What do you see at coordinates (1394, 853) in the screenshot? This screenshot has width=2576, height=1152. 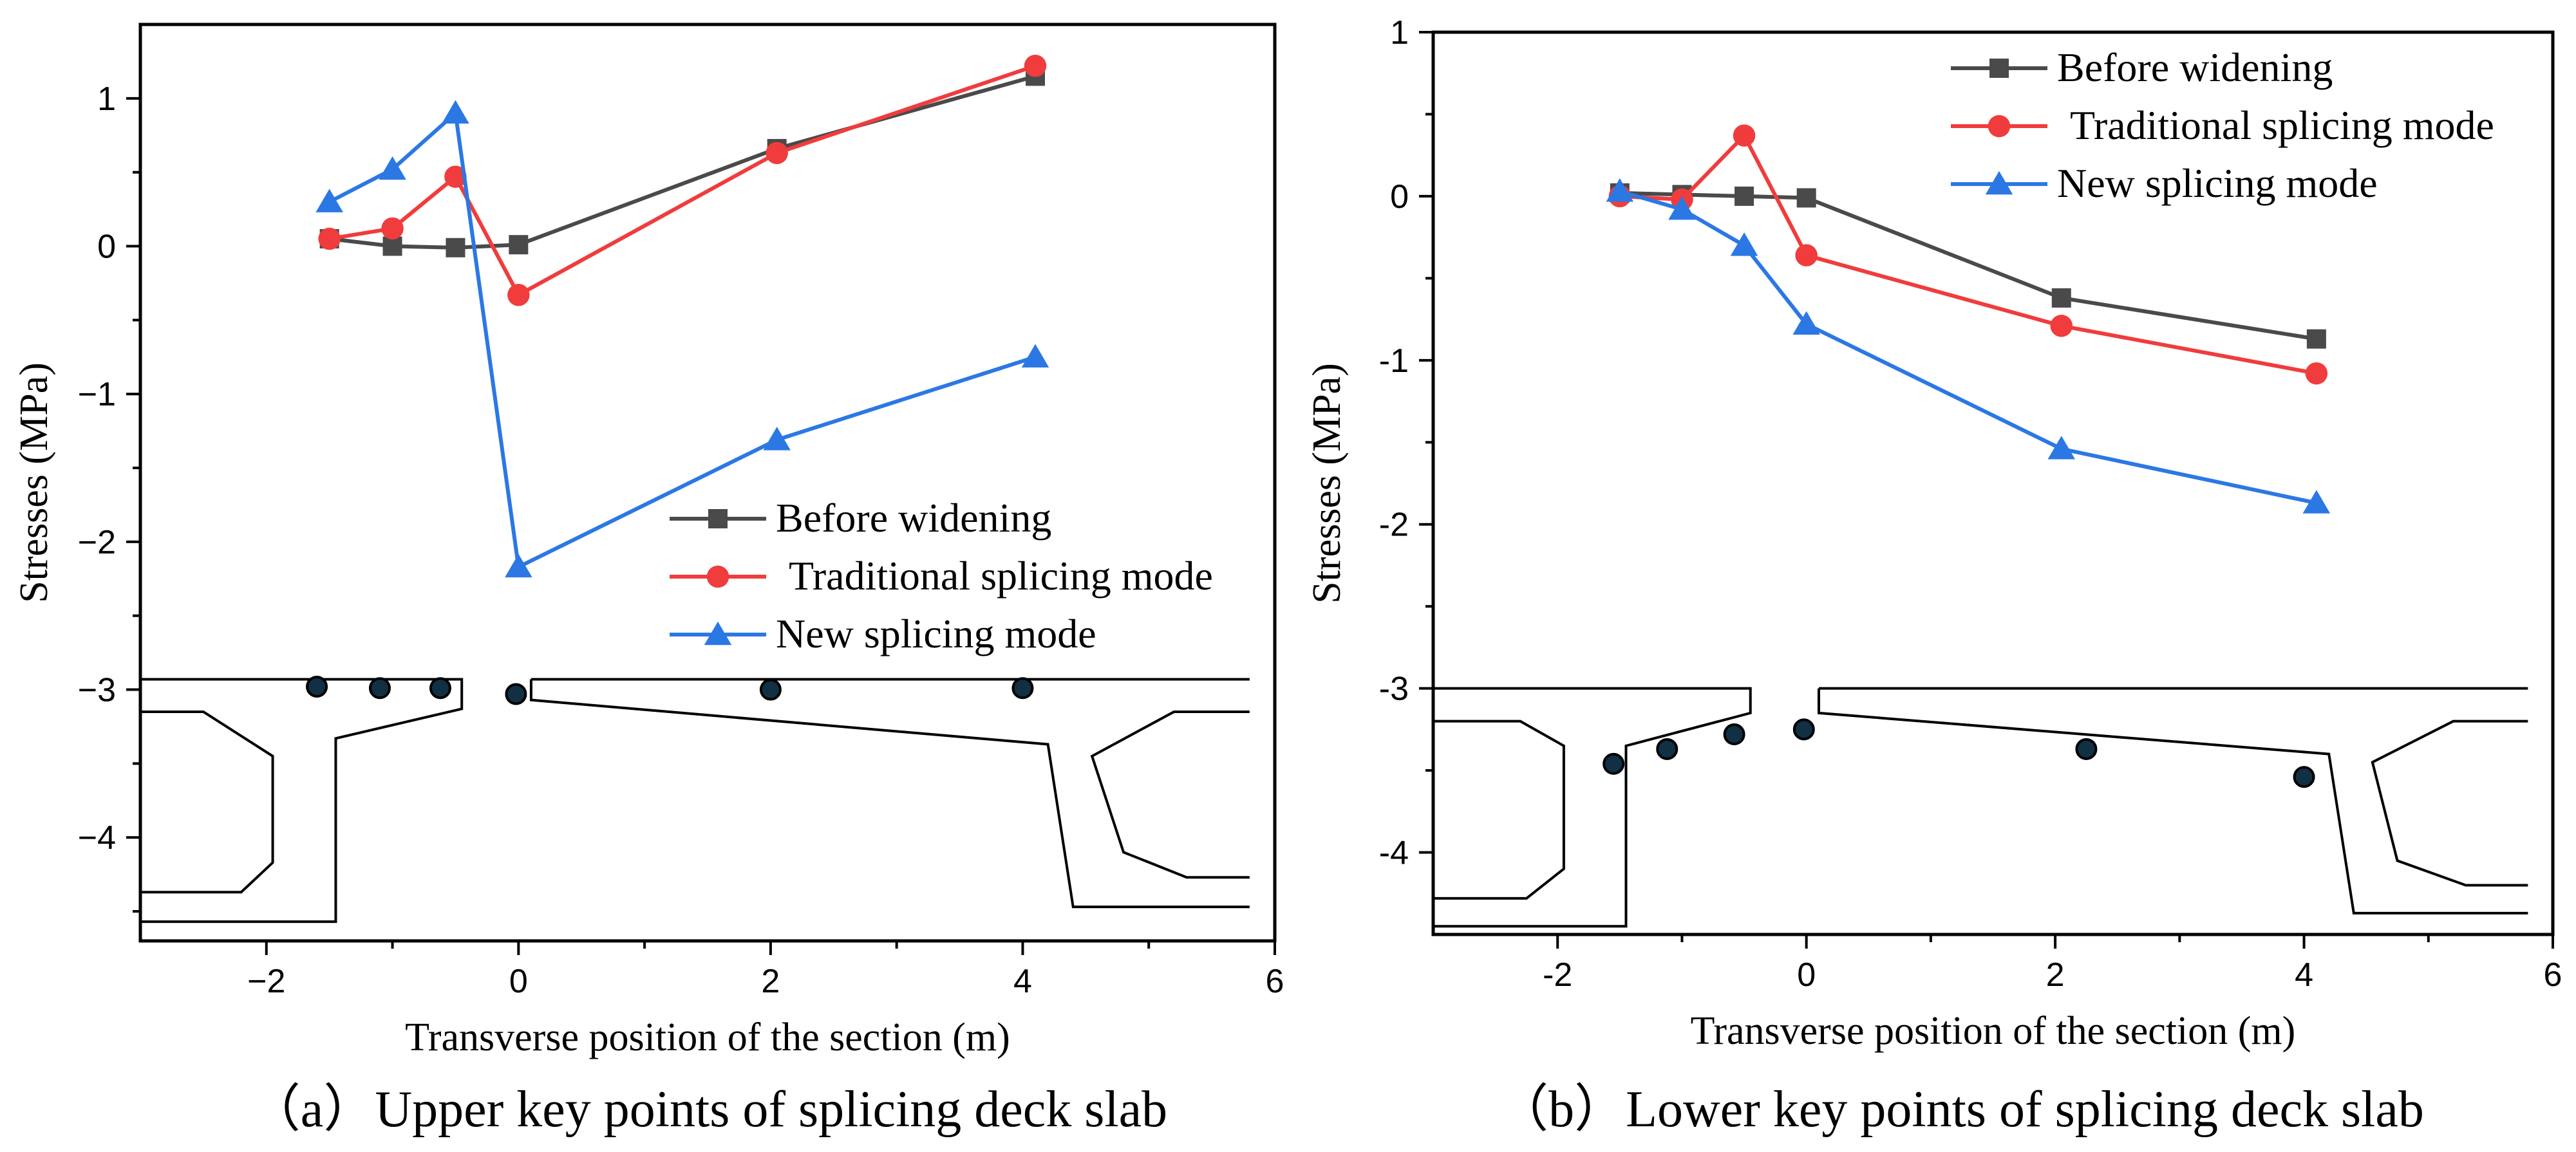 I see `y-tick-label: -4` at bounding box center [1394, 853].